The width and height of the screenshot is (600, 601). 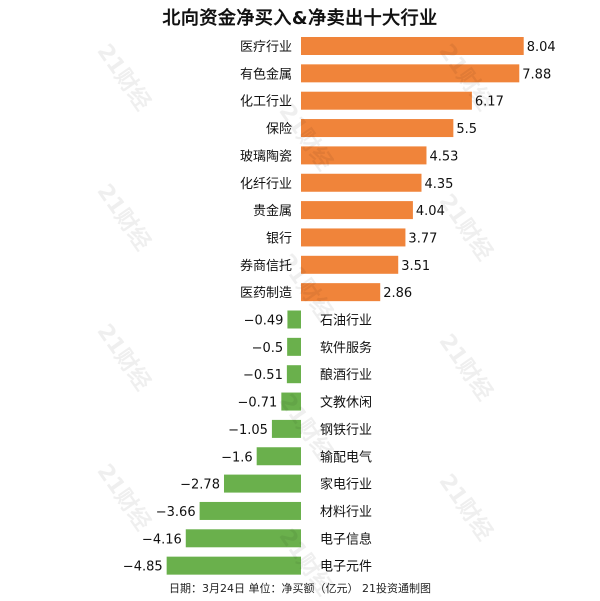 I want to click on value-label: 7.88, so click(x=536, y=74).